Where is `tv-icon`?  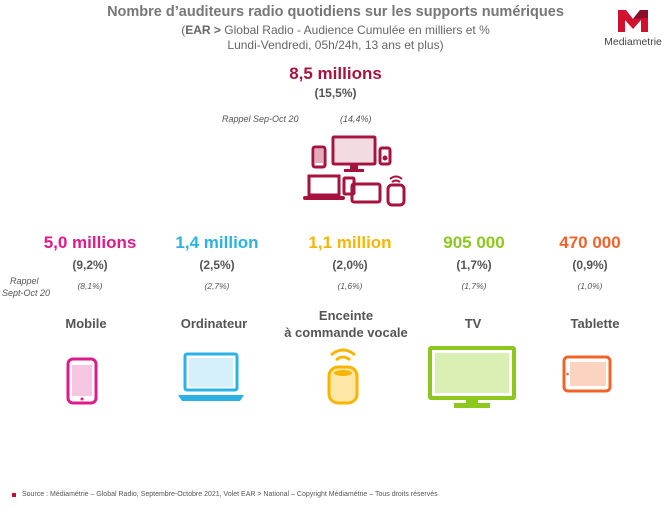 tv-icon is located at coordinates (472, 378).